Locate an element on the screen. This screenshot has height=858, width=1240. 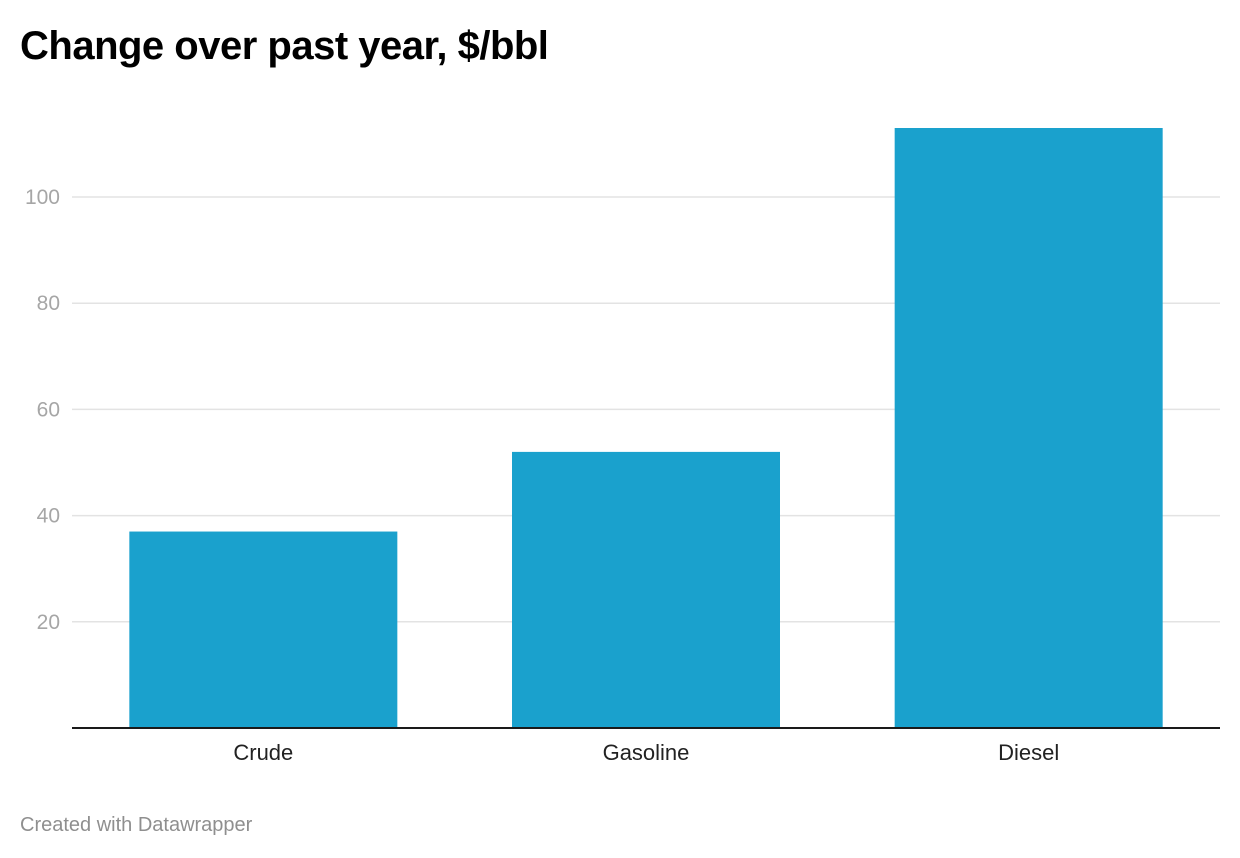
x-category-label: Gasoline is located at coordinates (646, 752).